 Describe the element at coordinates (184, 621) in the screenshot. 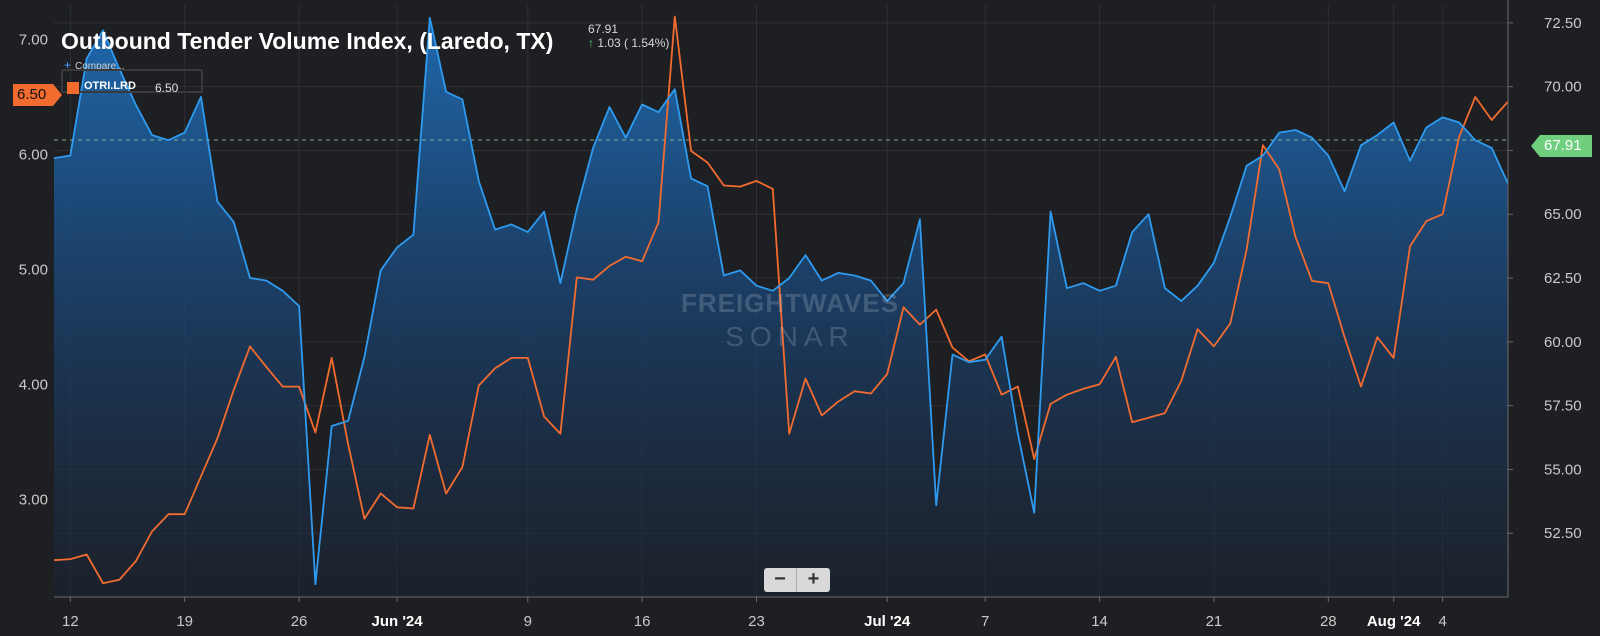

I see `x-axis-tick-label: 19` at that location.